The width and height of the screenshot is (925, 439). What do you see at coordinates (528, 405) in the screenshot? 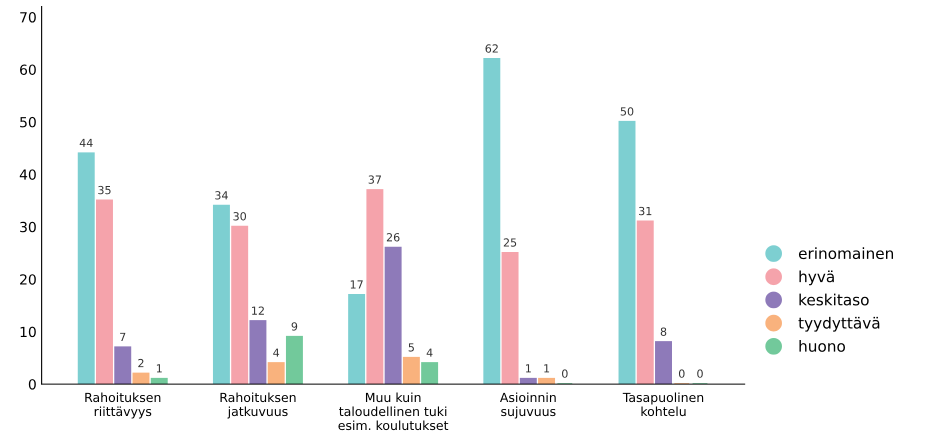
I see `x-tick-label: Asioinnin sujuvuus` at bounding box center [528, 405].